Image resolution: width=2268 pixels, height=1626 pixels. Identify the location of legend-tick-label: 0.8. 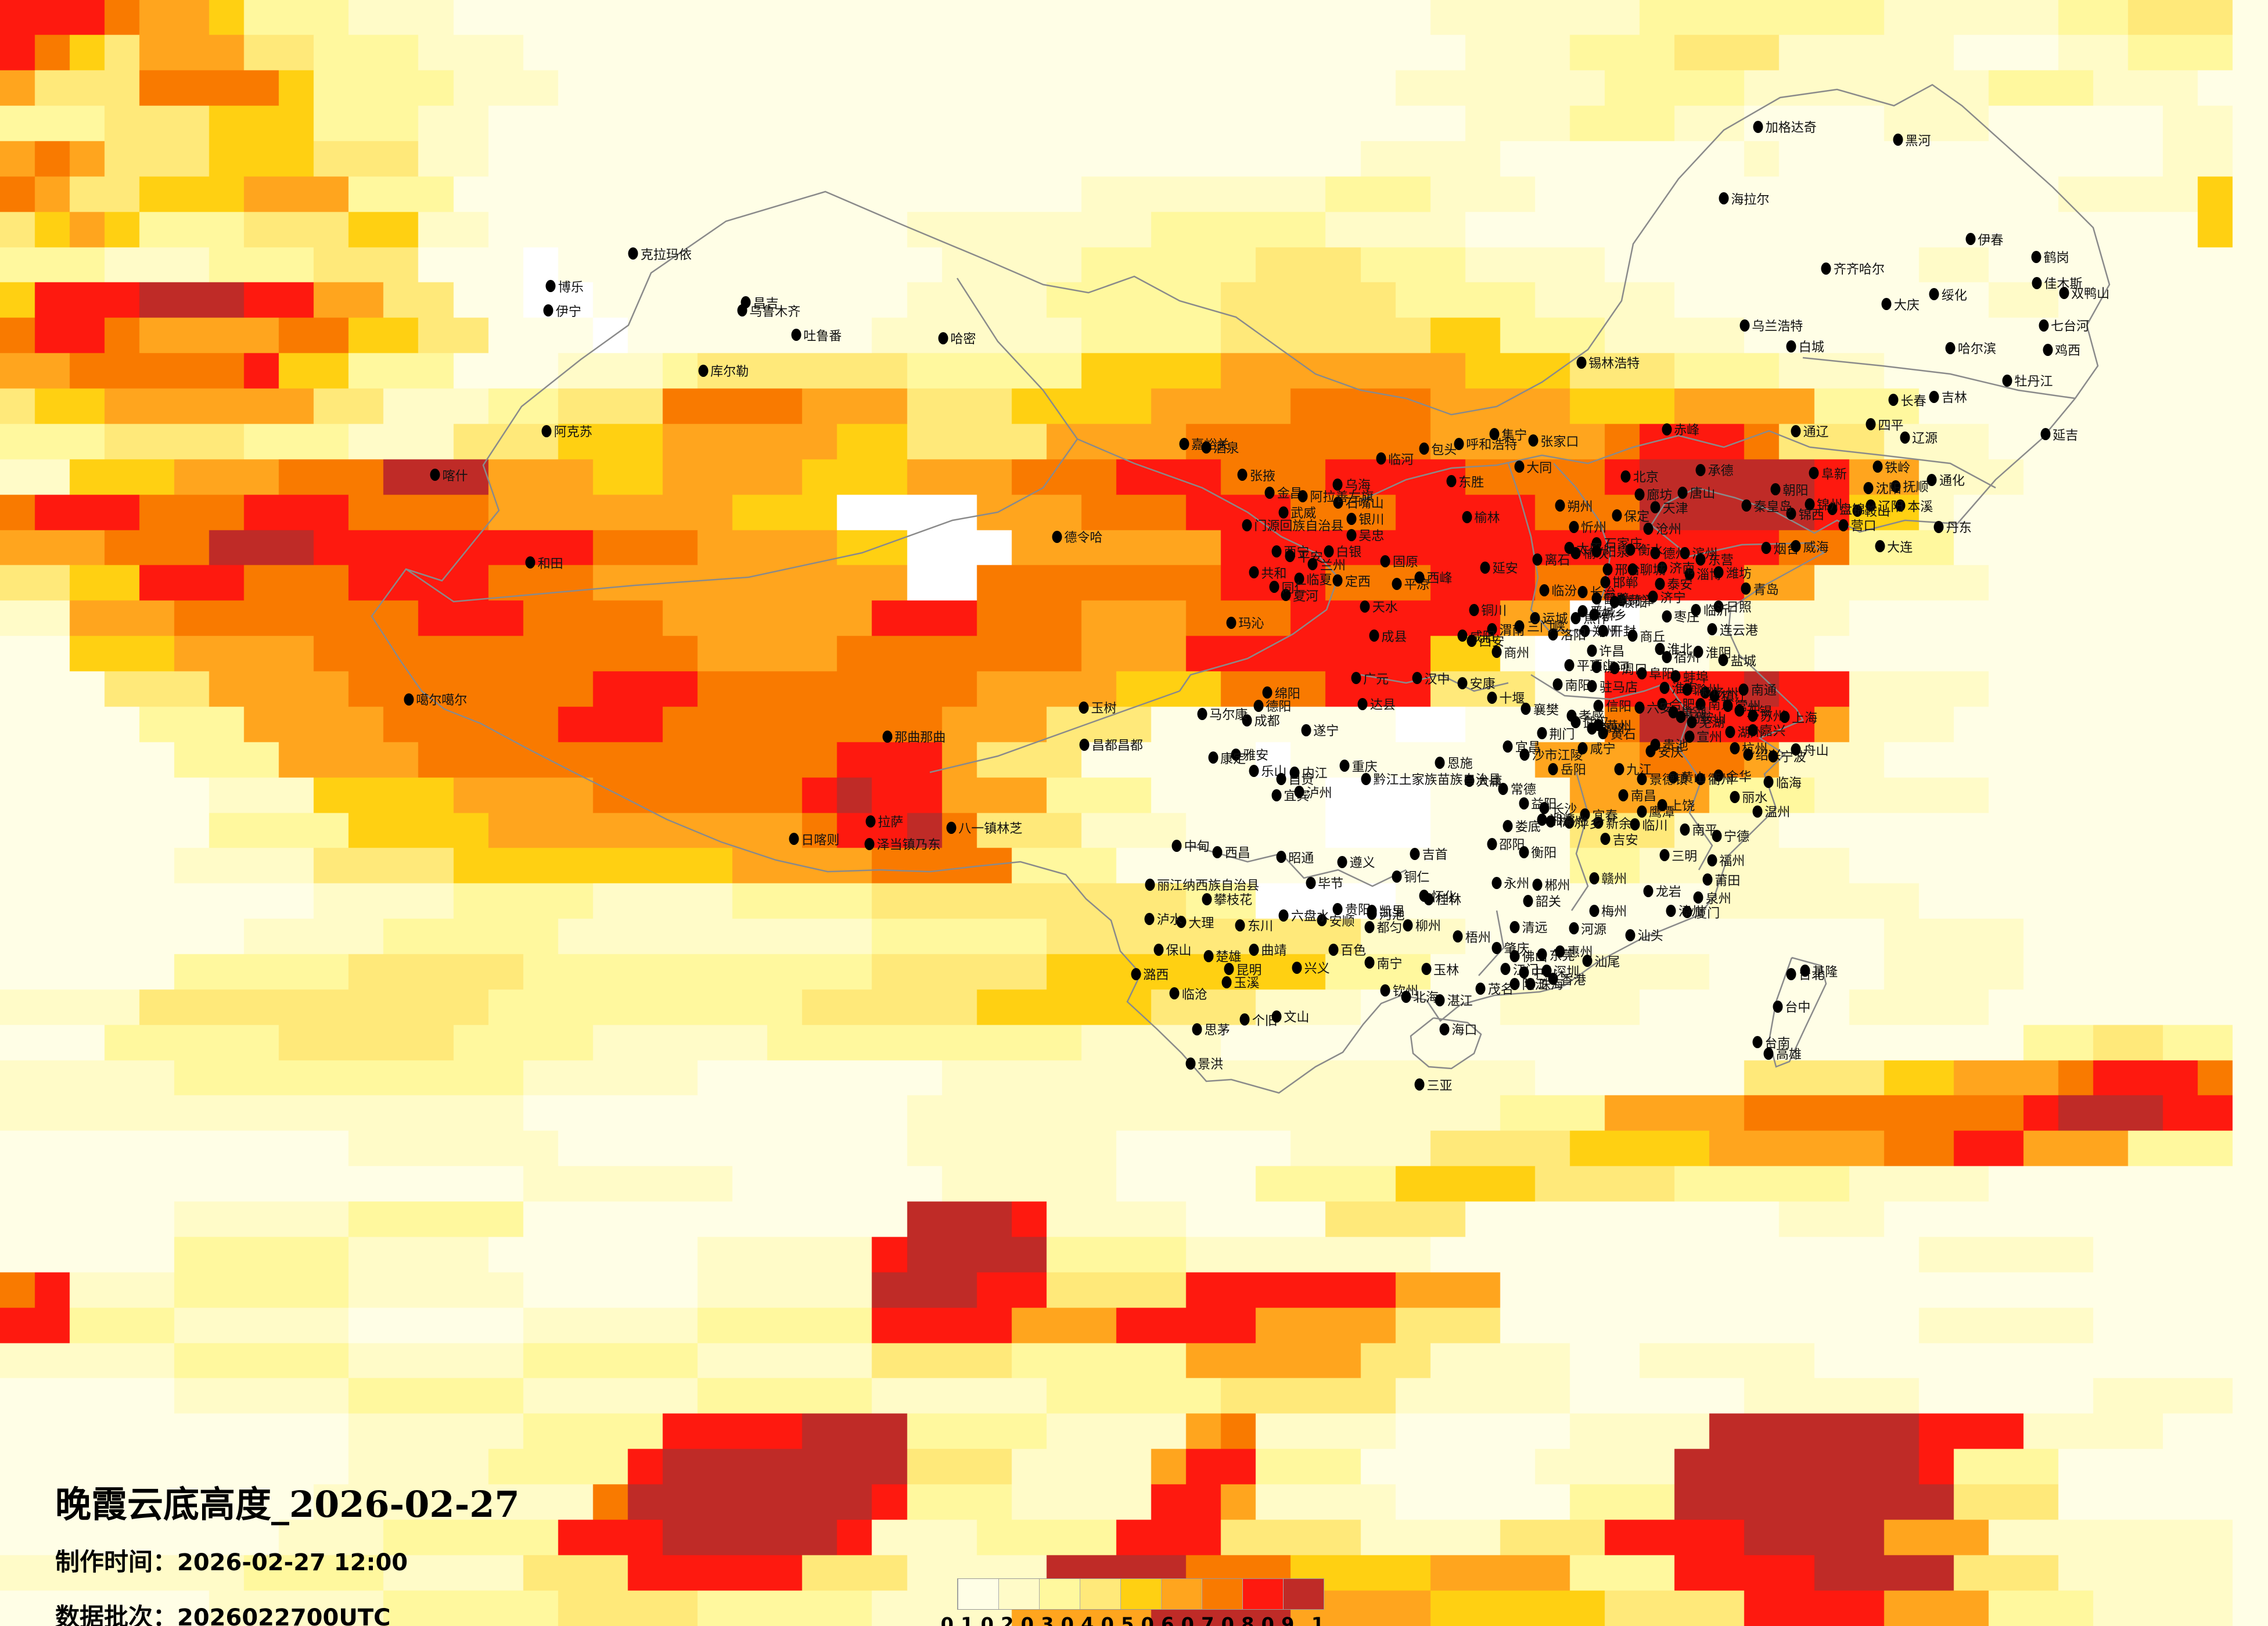
(1238, 1619).